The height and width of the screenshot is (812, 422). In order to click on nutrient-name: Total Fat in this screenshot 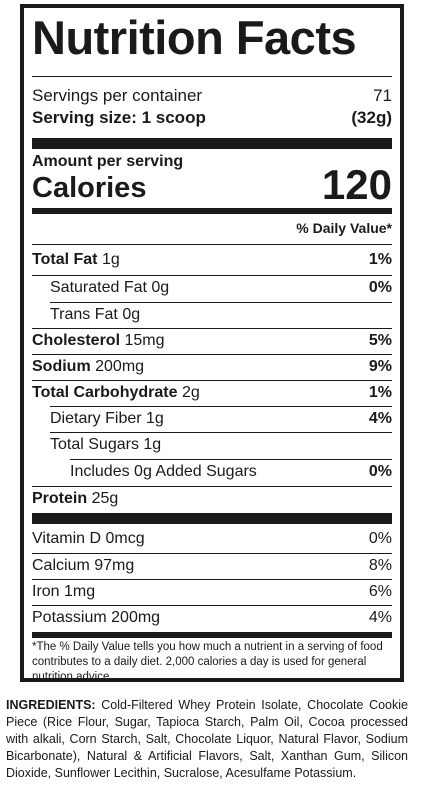, I will do `click(65, 259)`.